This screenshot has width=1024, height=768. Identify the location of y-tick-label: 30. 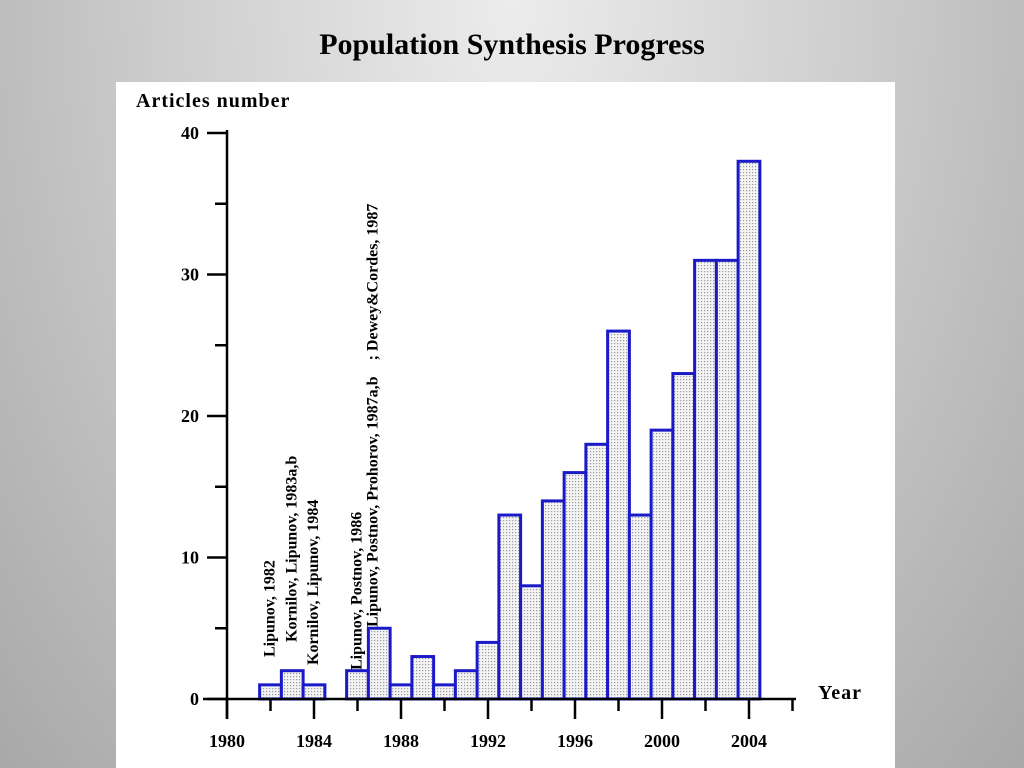
(190, 275).